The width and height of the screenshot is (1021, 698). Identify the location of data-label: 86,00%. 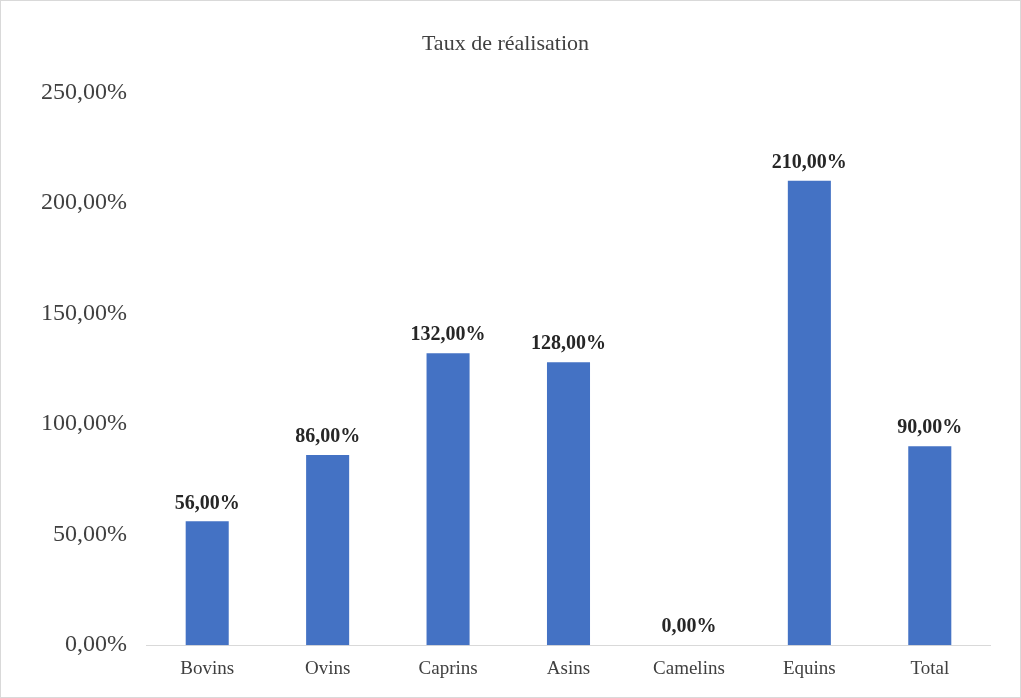
(328, 435).